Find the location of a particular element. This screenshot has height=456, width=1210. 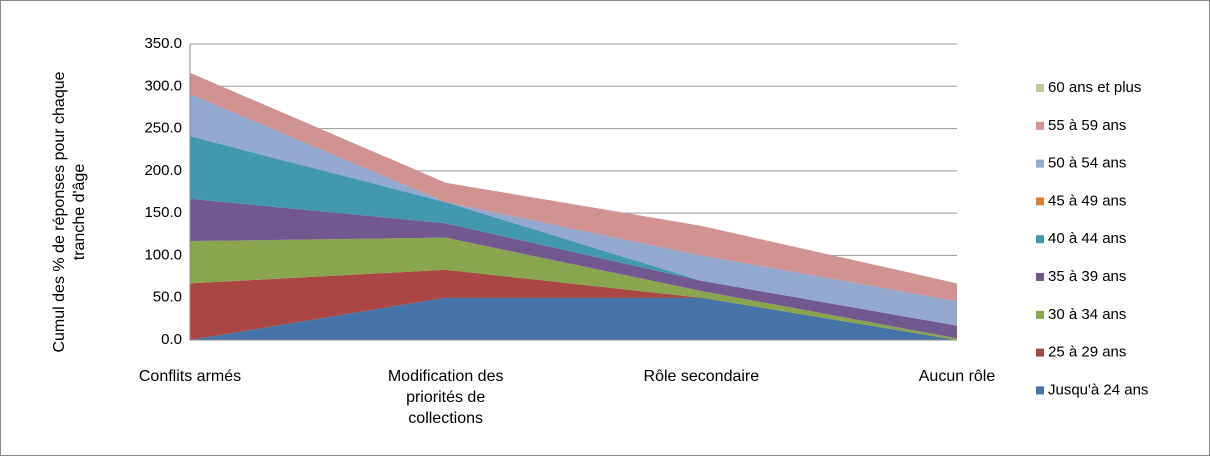

y-tick-label: 150.0 is located at coordinates (163, 212).